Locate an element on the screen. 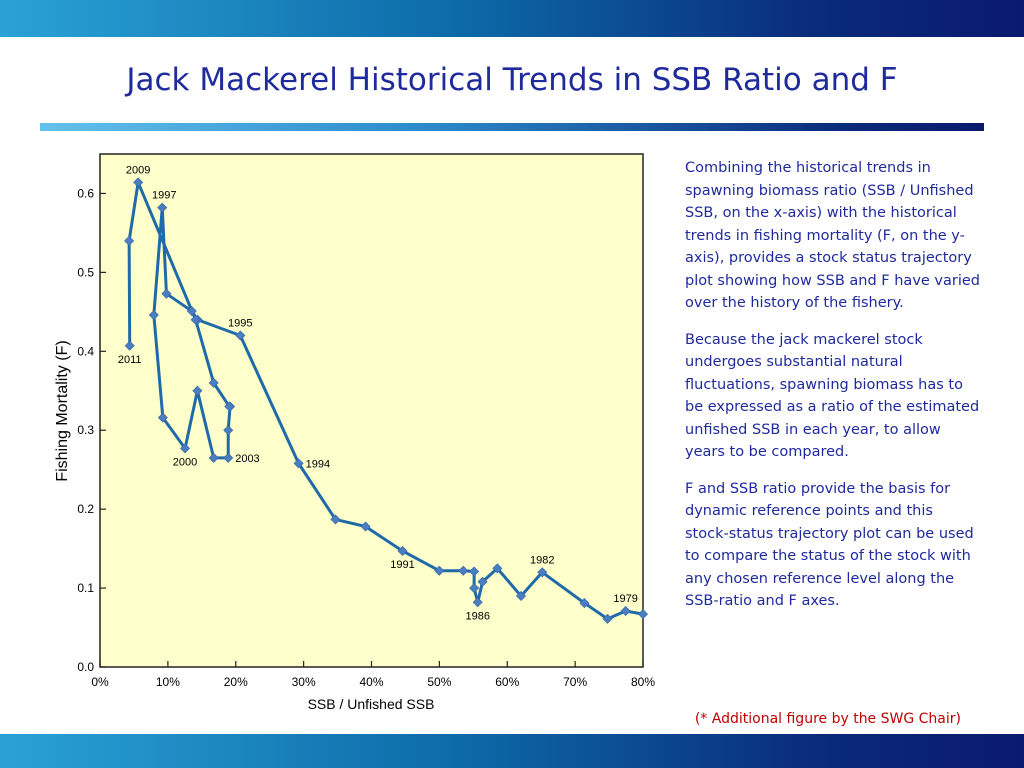  year-annotation: 1994 is located at coordinates (318, 464).